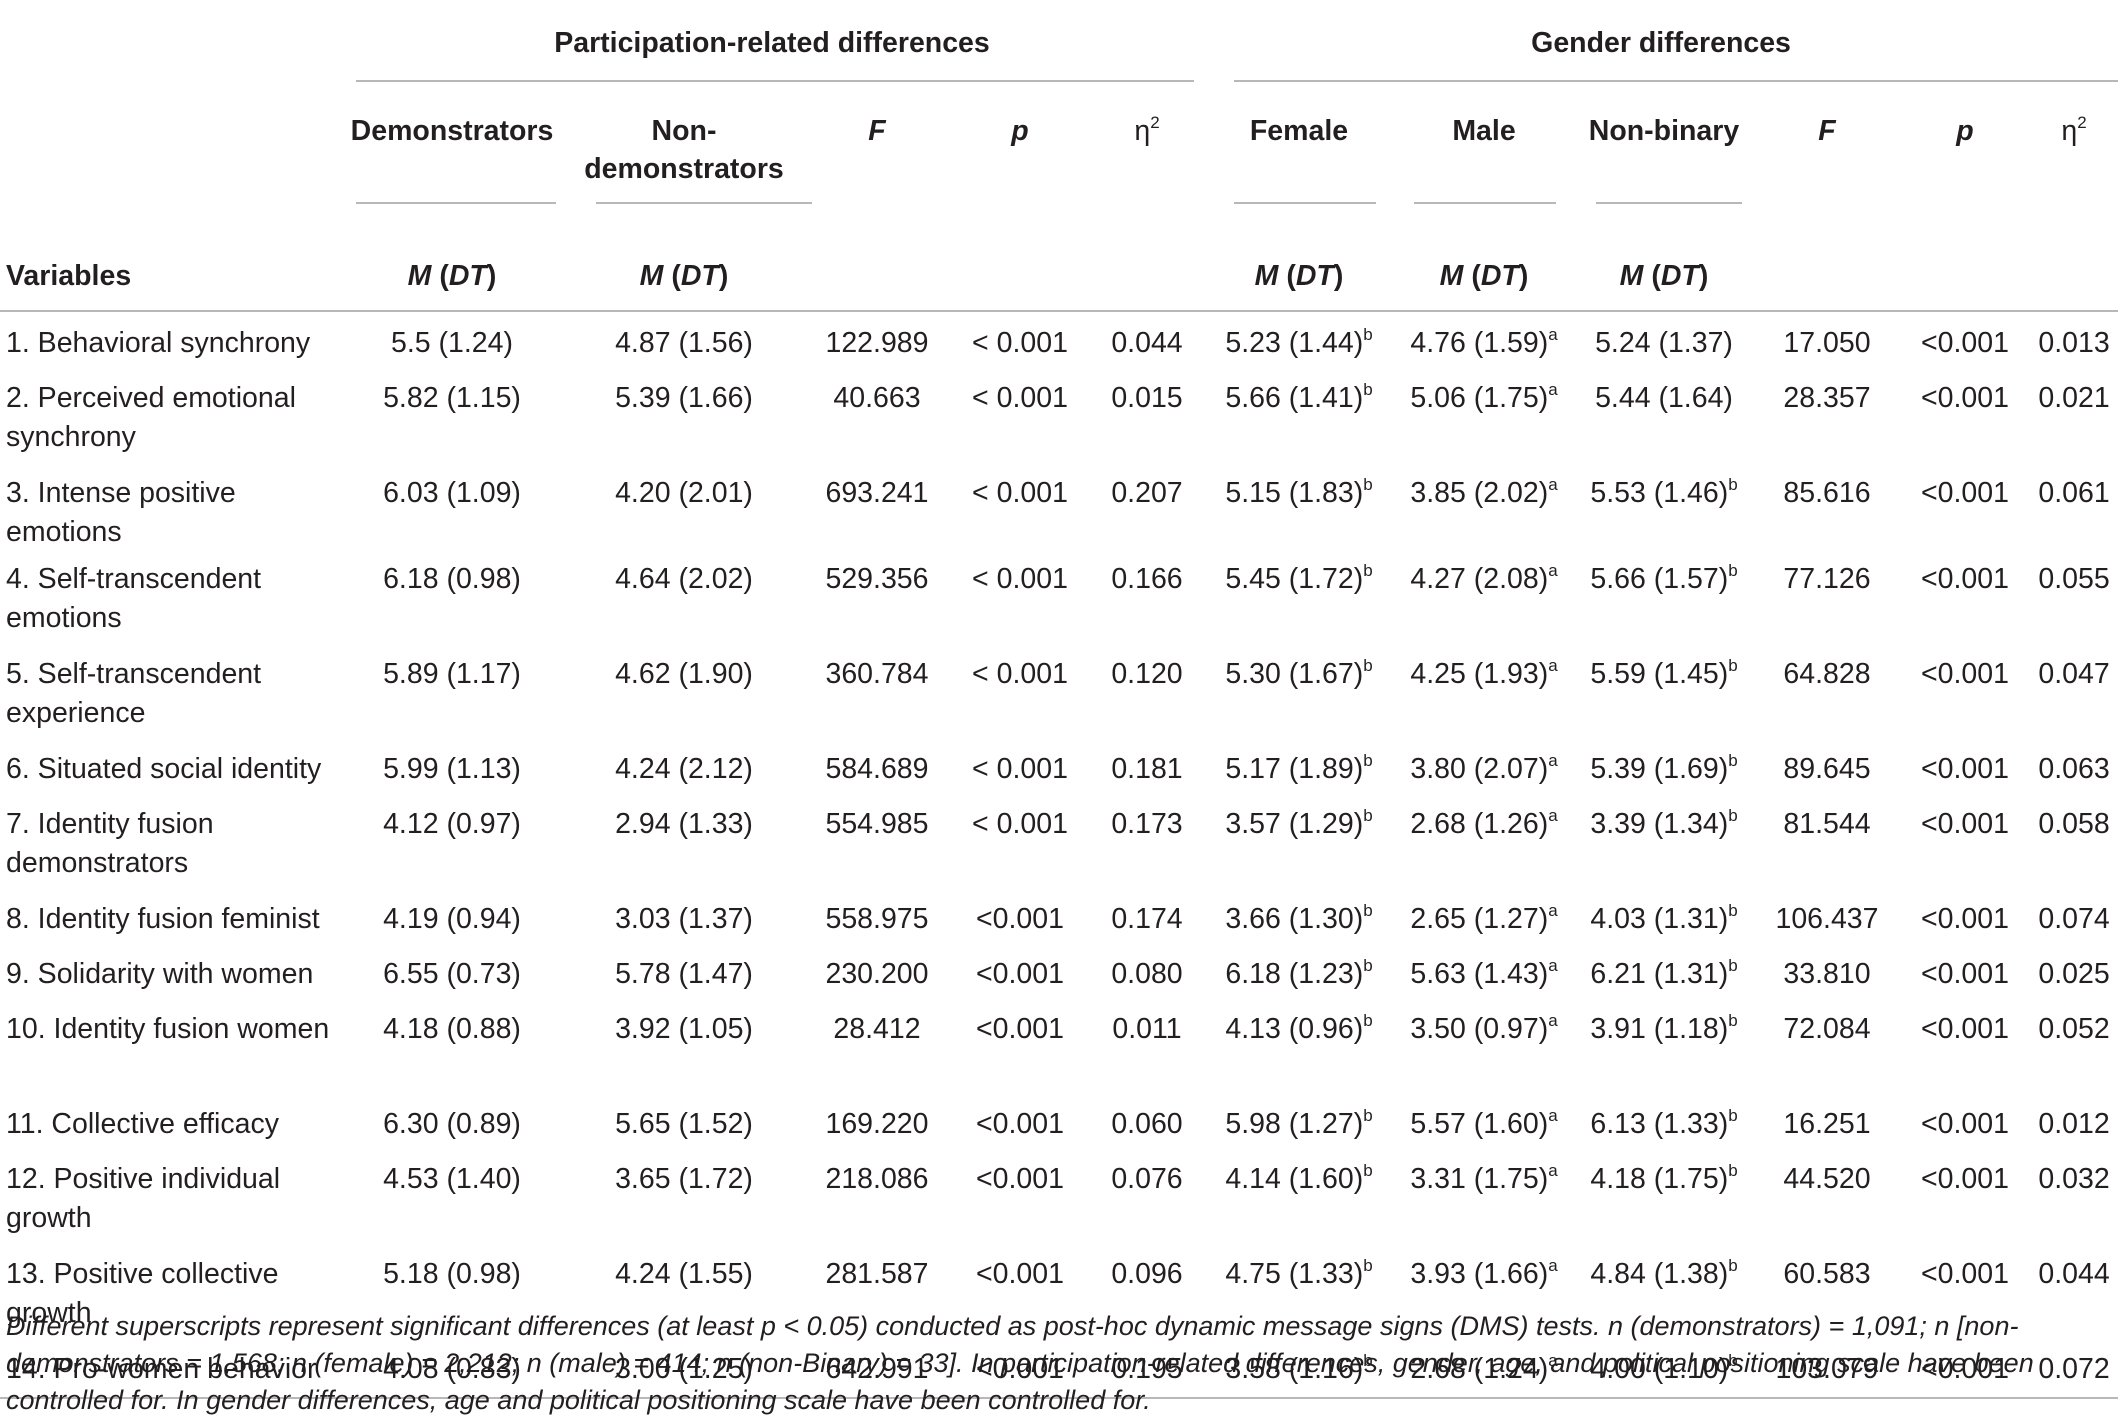  I want to click on female-value: 6.18 (1.23)b, so click(1299, 973).